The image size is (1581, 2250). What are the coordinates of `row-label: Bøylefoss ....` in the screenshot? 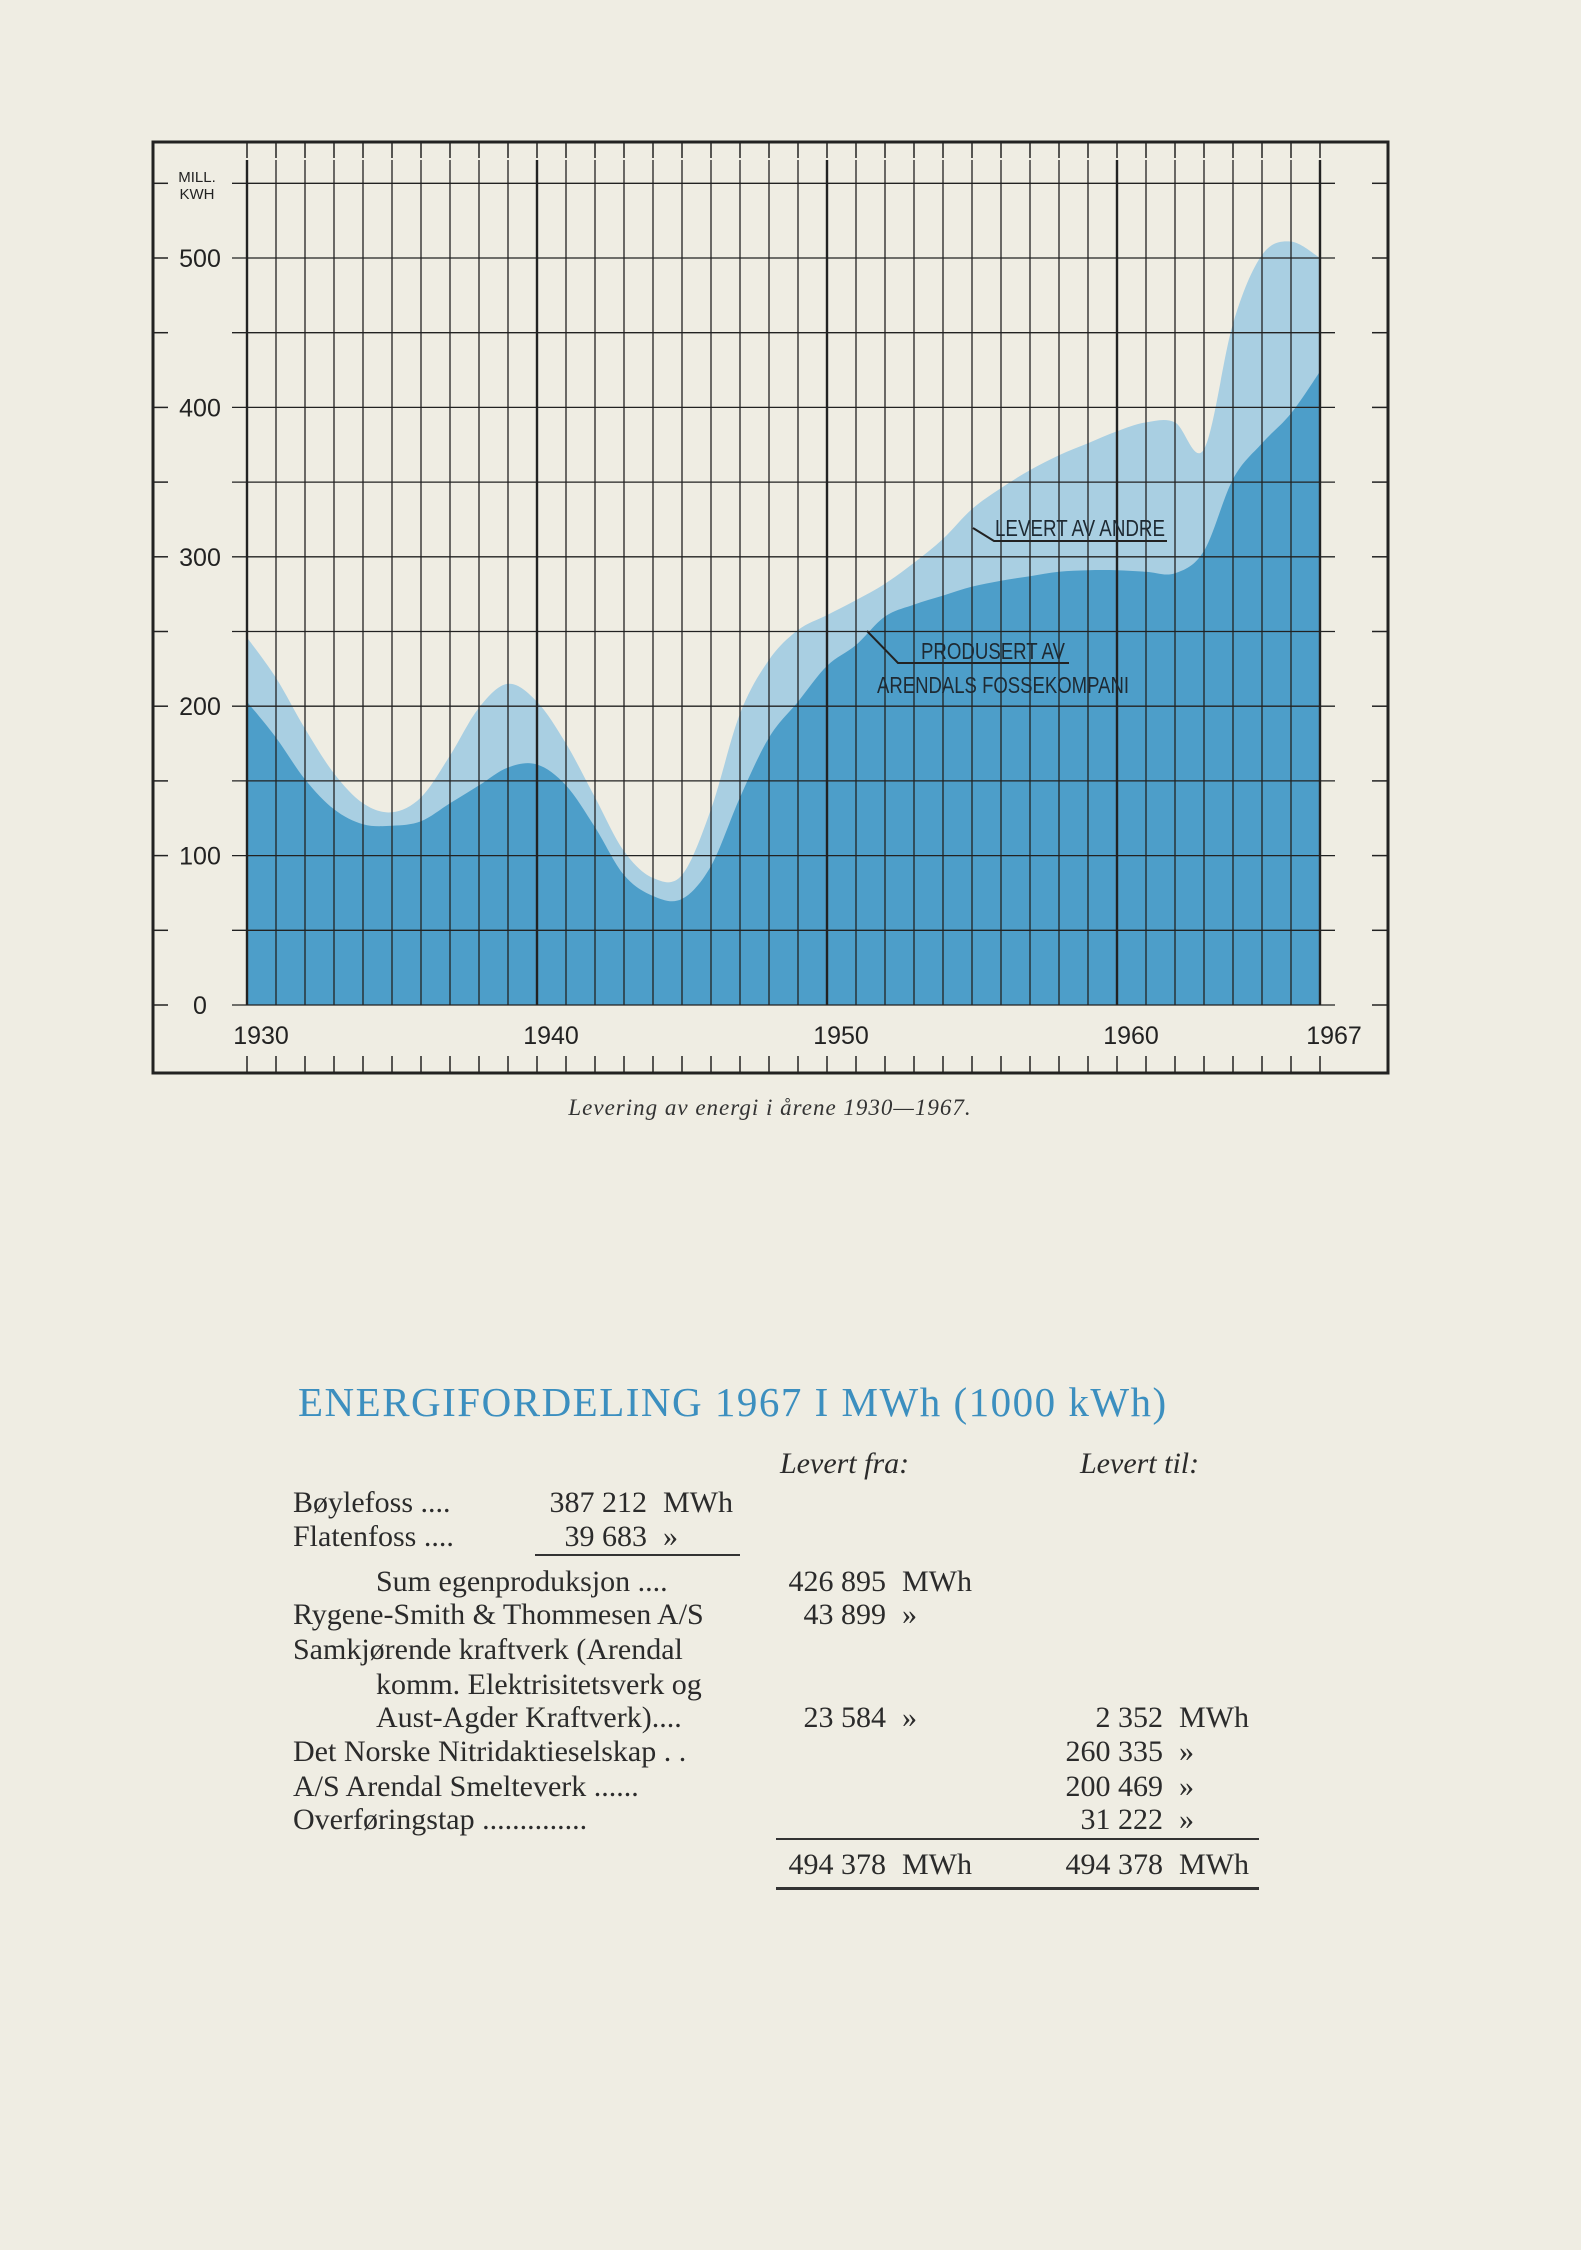 It's located at (372, 1502).